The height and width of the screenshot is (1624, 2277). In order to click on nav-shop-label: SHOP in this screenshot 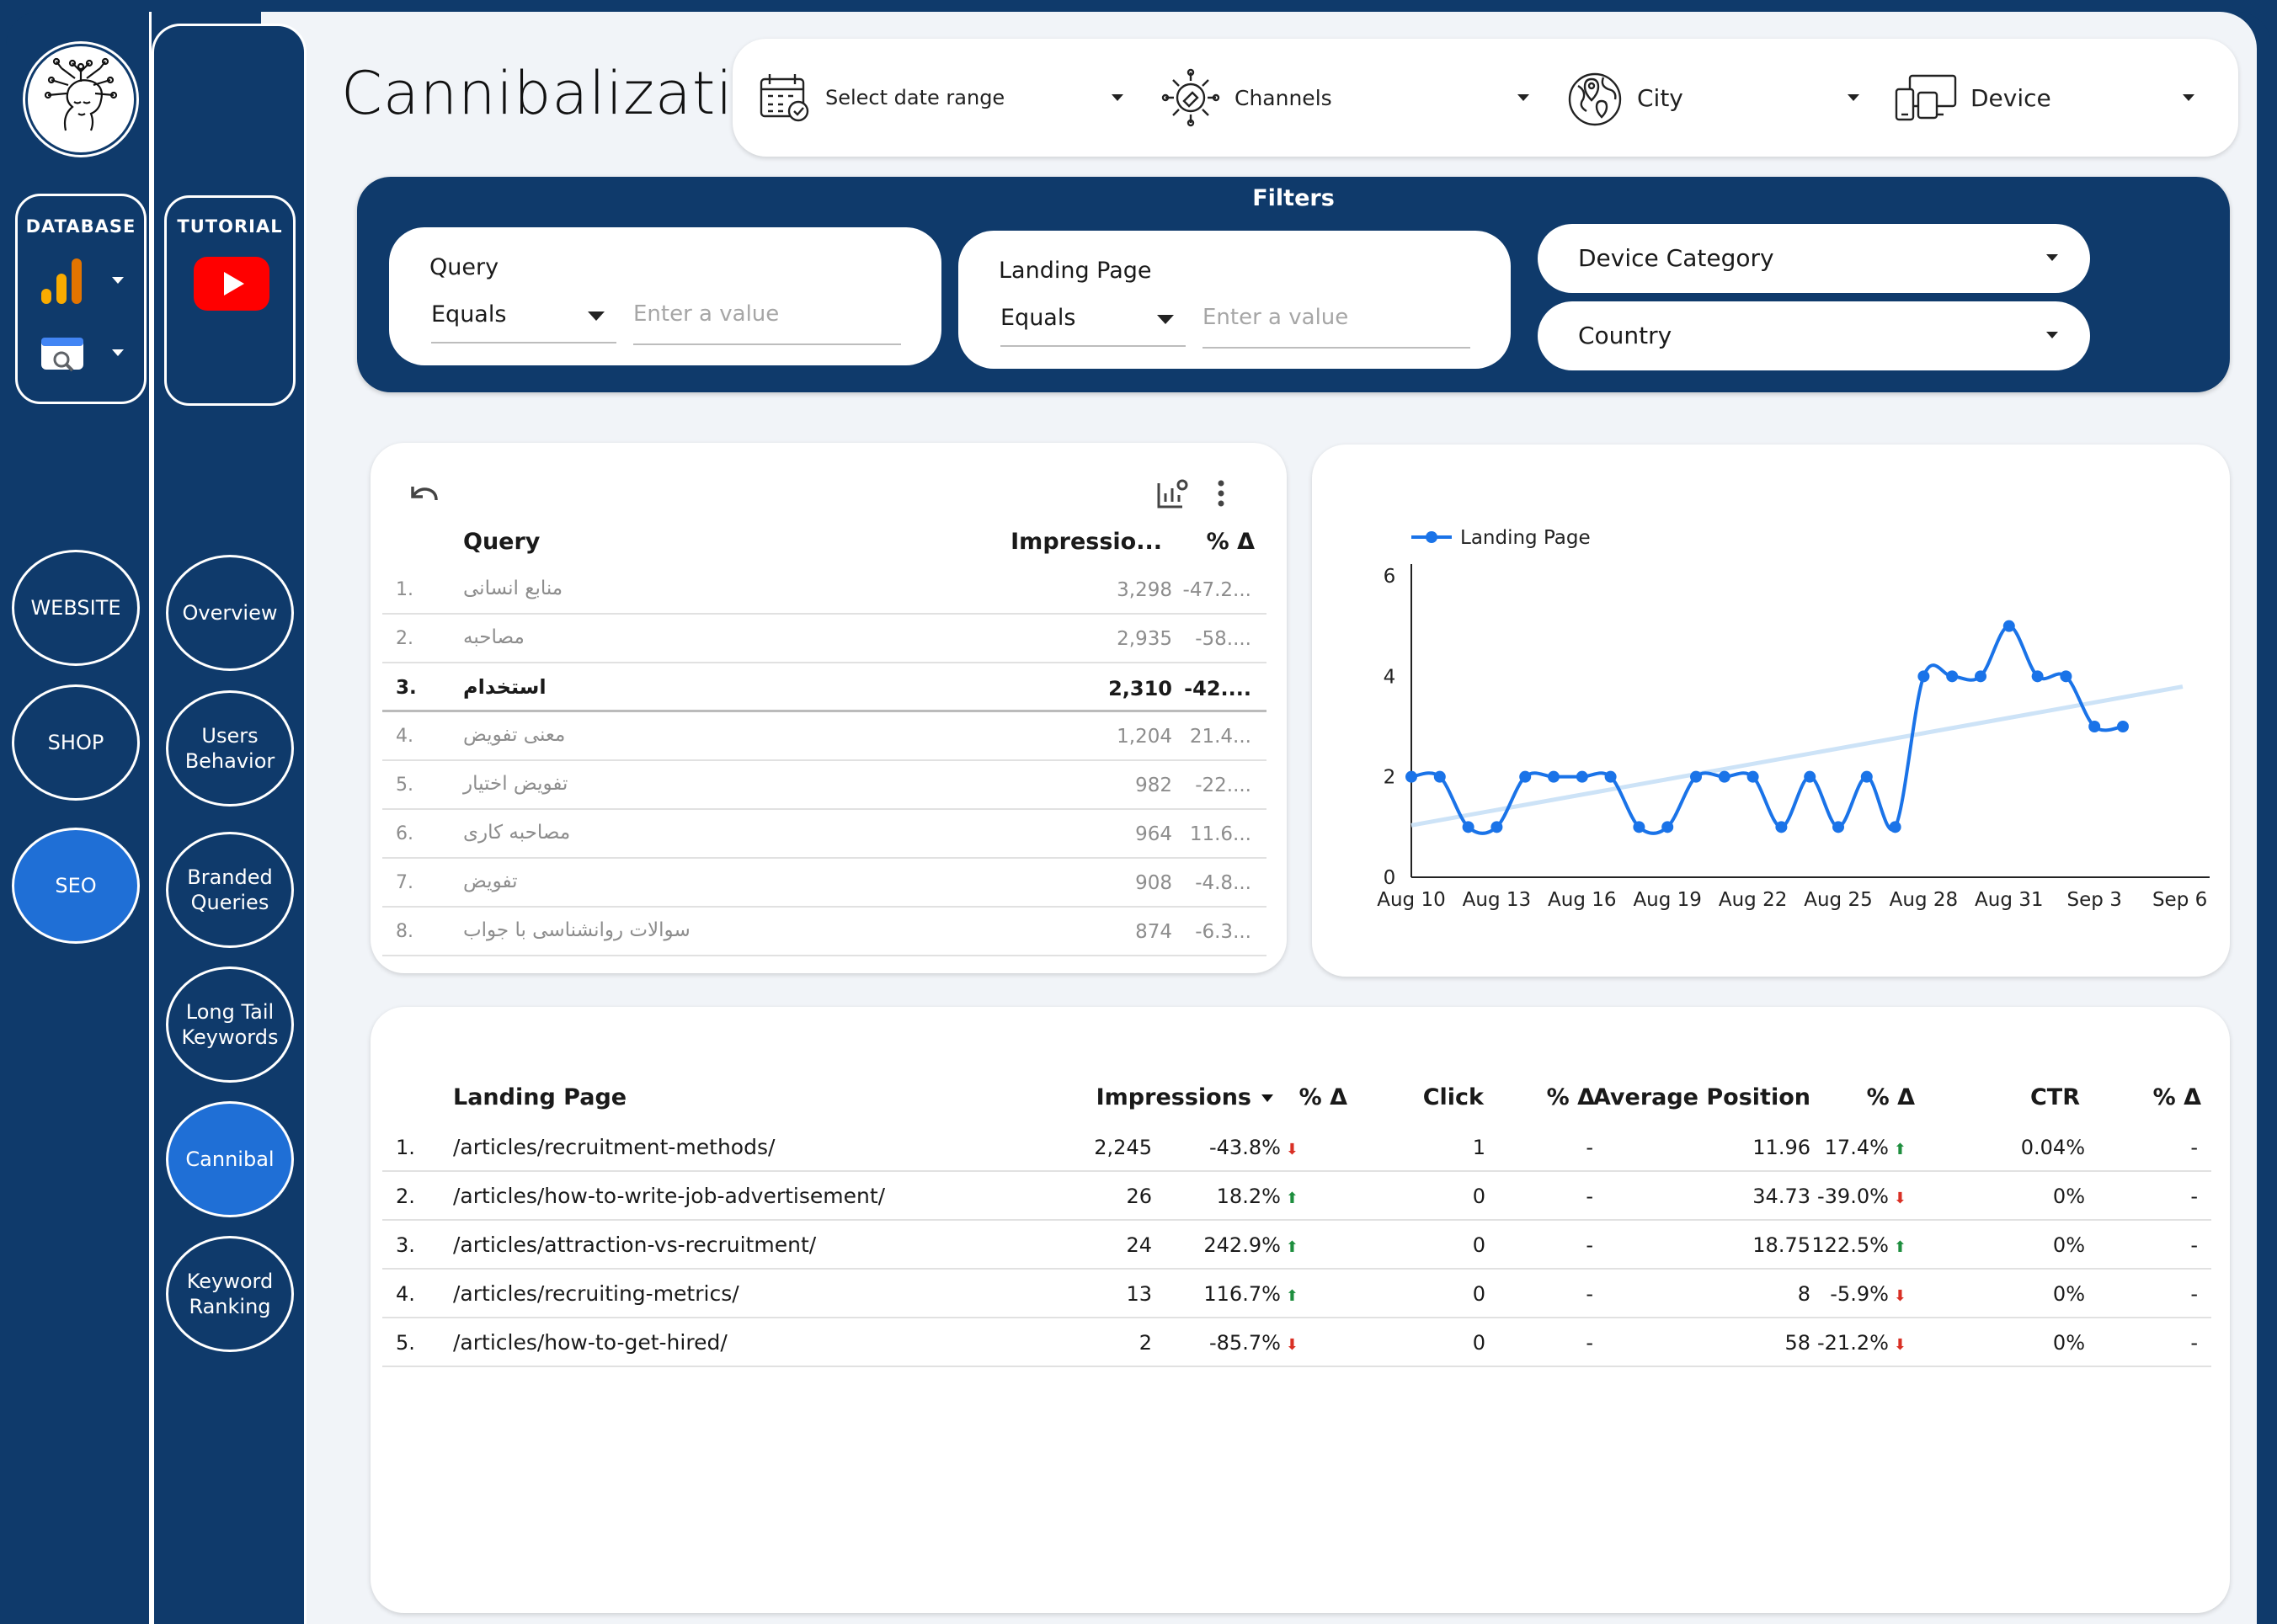, I will do `click(75, 742)`.